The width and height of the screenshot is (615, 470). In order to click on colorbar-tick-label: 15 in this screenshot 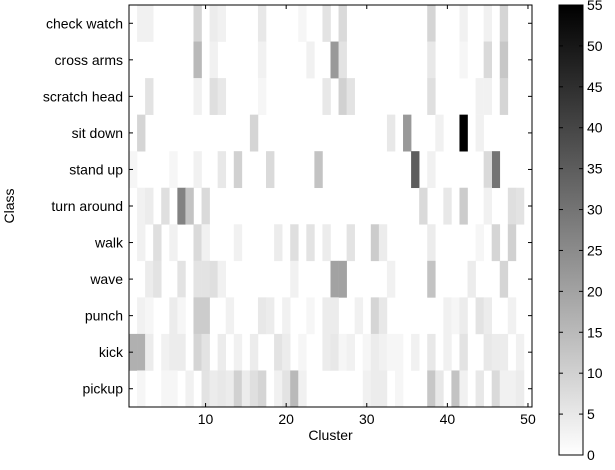, I will do `click(595, 332)`.